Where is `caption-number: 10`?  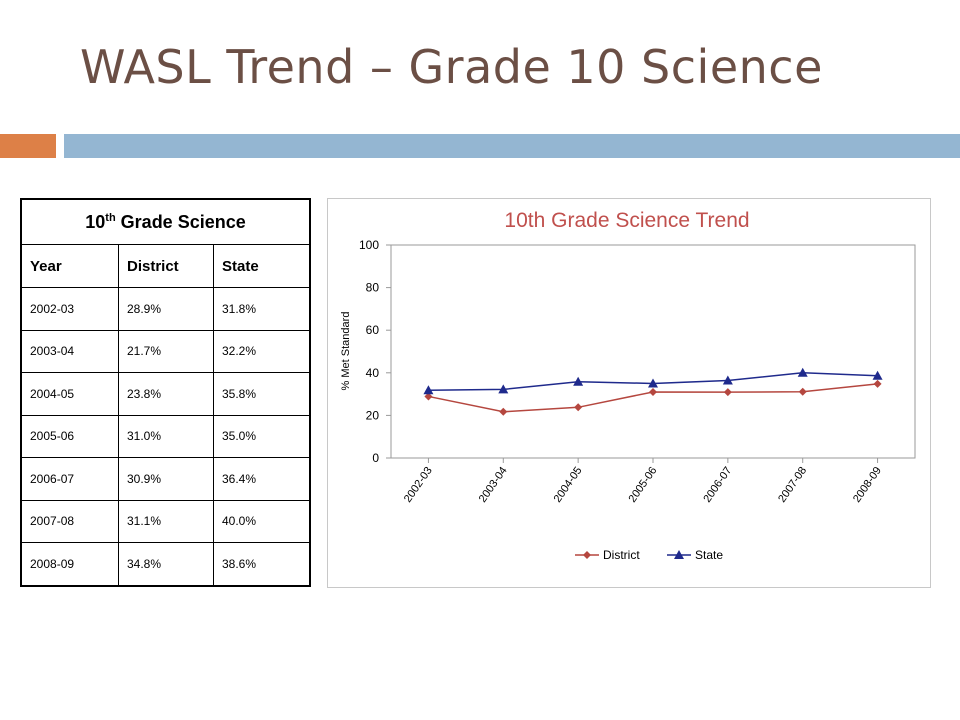
caption-number: 10 is located at coordinates (95, 221).